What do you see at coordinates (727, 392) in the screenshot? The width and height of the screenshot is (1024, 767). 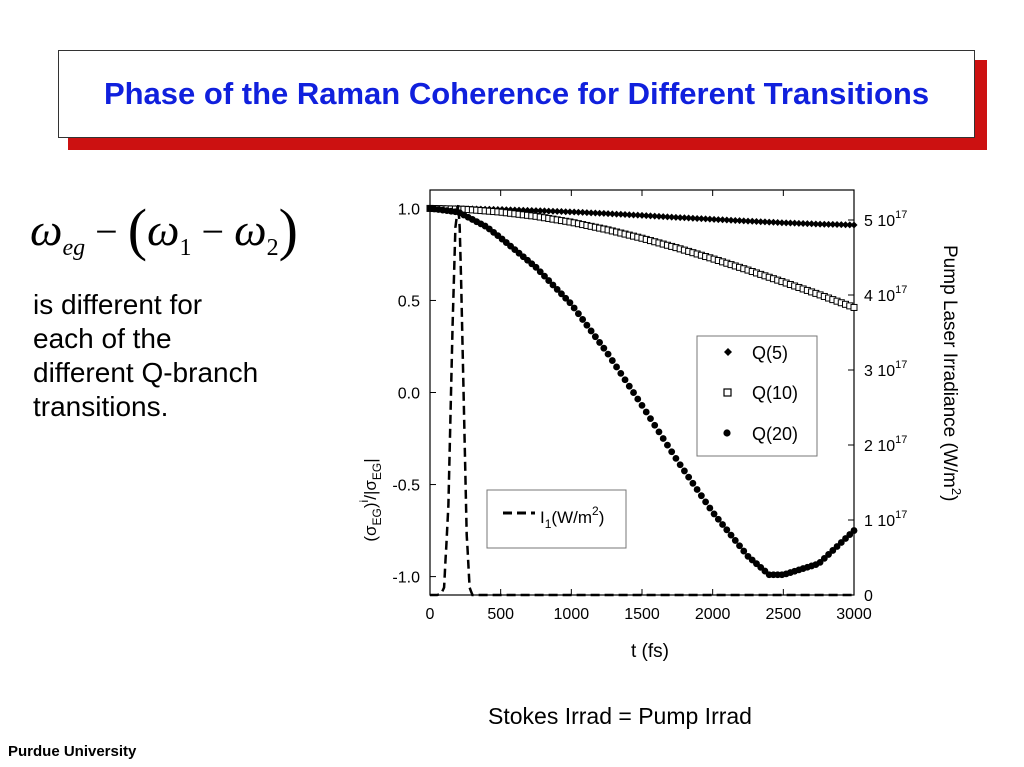 I see `legend-q10-marker` at bounding box center [727, 392].